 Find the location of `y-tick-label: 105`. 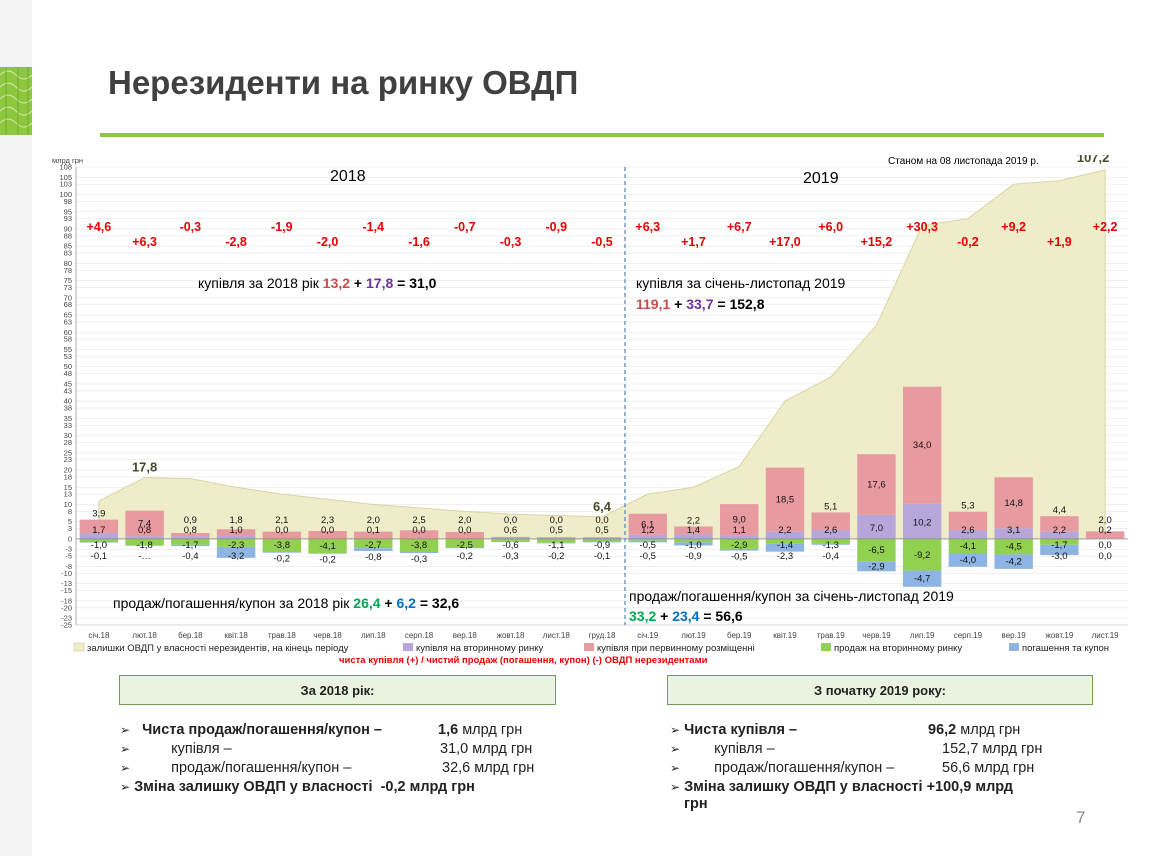

y-tick-label: 105 is located at coordinates (65, 177).